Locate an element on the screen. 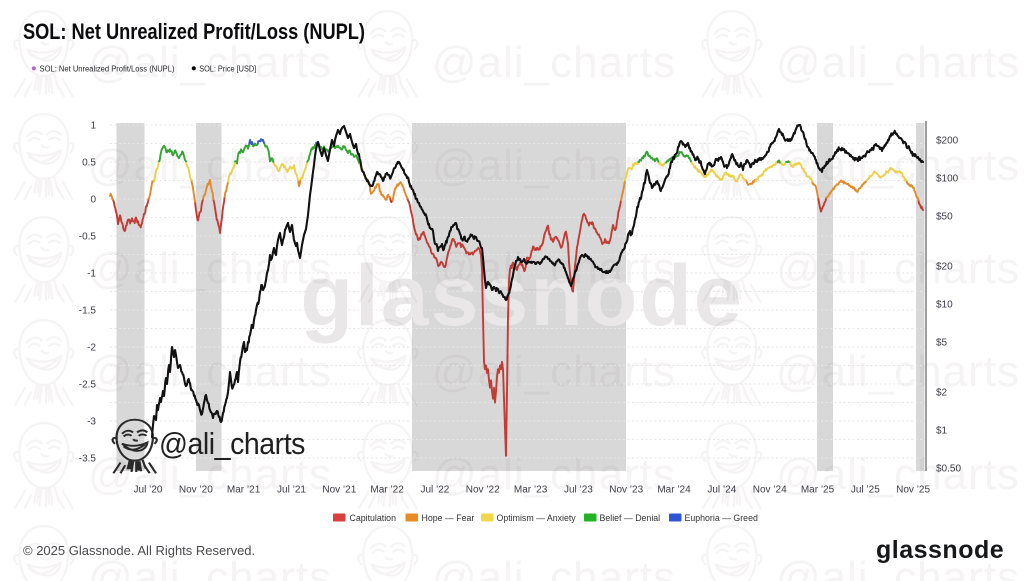  svg-text: Mar ’24 is located at coordinates (674, 490).